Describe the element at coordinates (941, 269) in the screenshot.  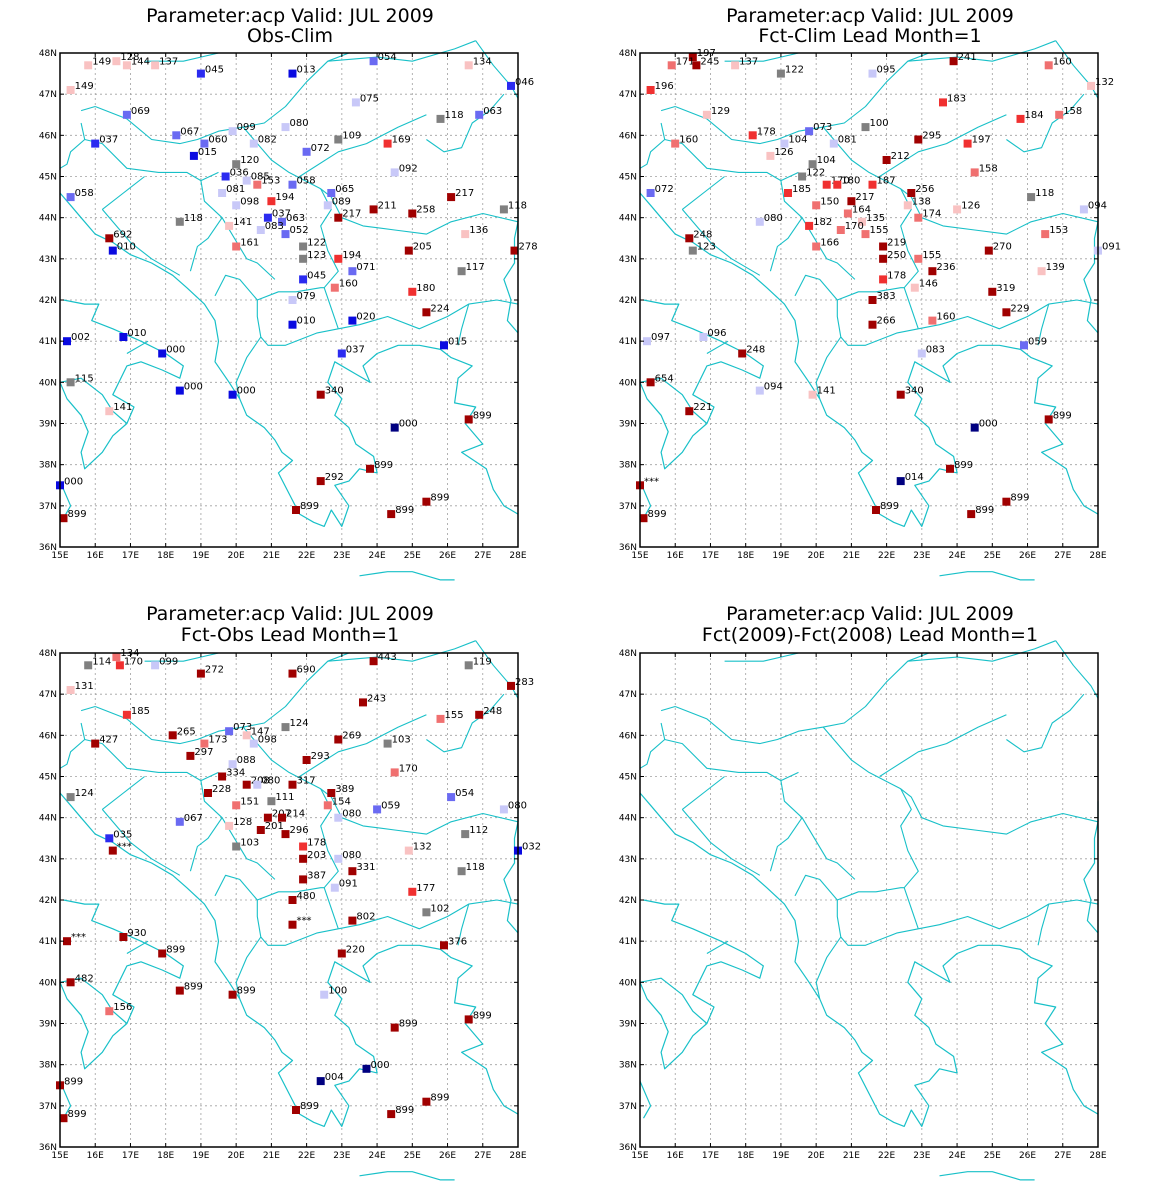
I see `station: 236` at that location.